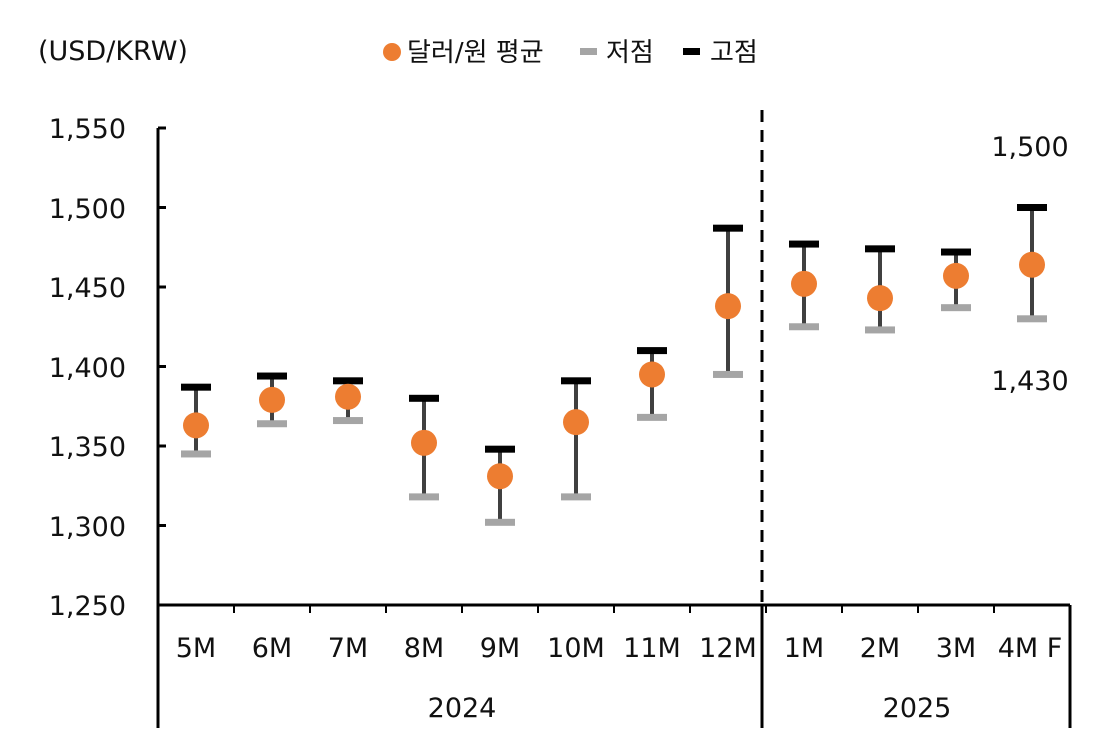 The image size is (1112, 754). What do you see at coordinates (500, 648) in the screenshot?
I see `x-category-label: 9M` at bounding box center [500, 648].